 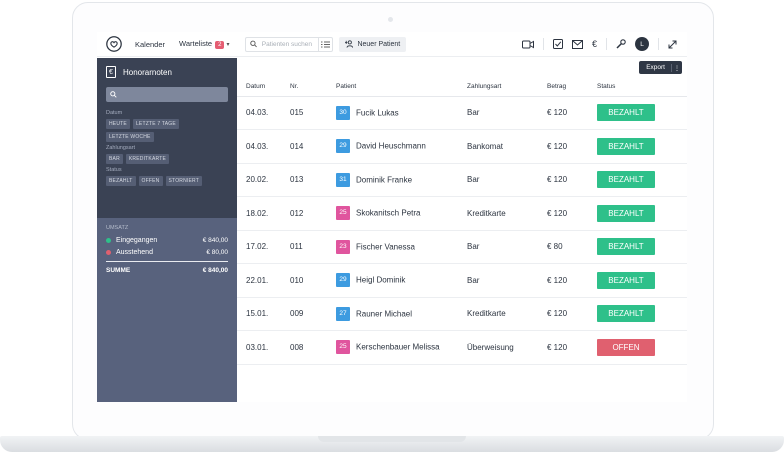 I want to click on cell-date: 18.02., so click(x=263, y=213).